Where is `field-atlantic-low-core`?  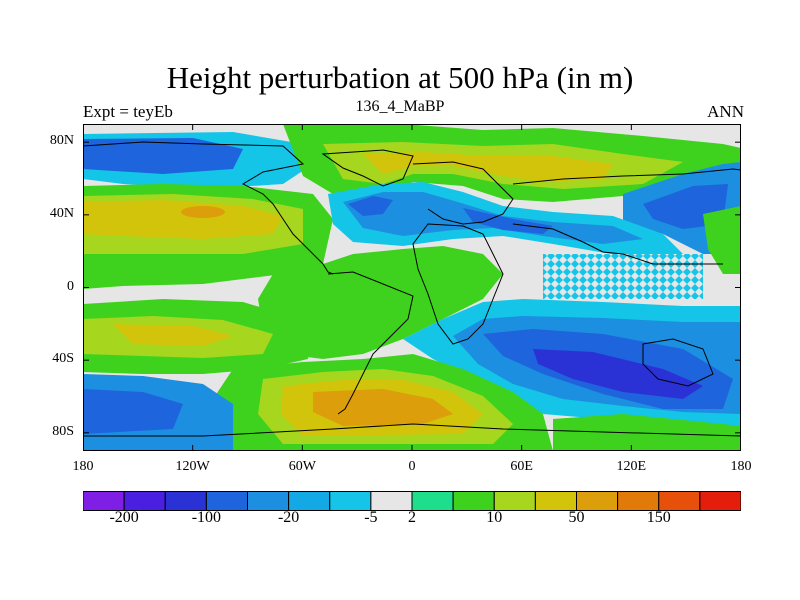 field-atlantic-low-core is located at coordinates (370, 206).